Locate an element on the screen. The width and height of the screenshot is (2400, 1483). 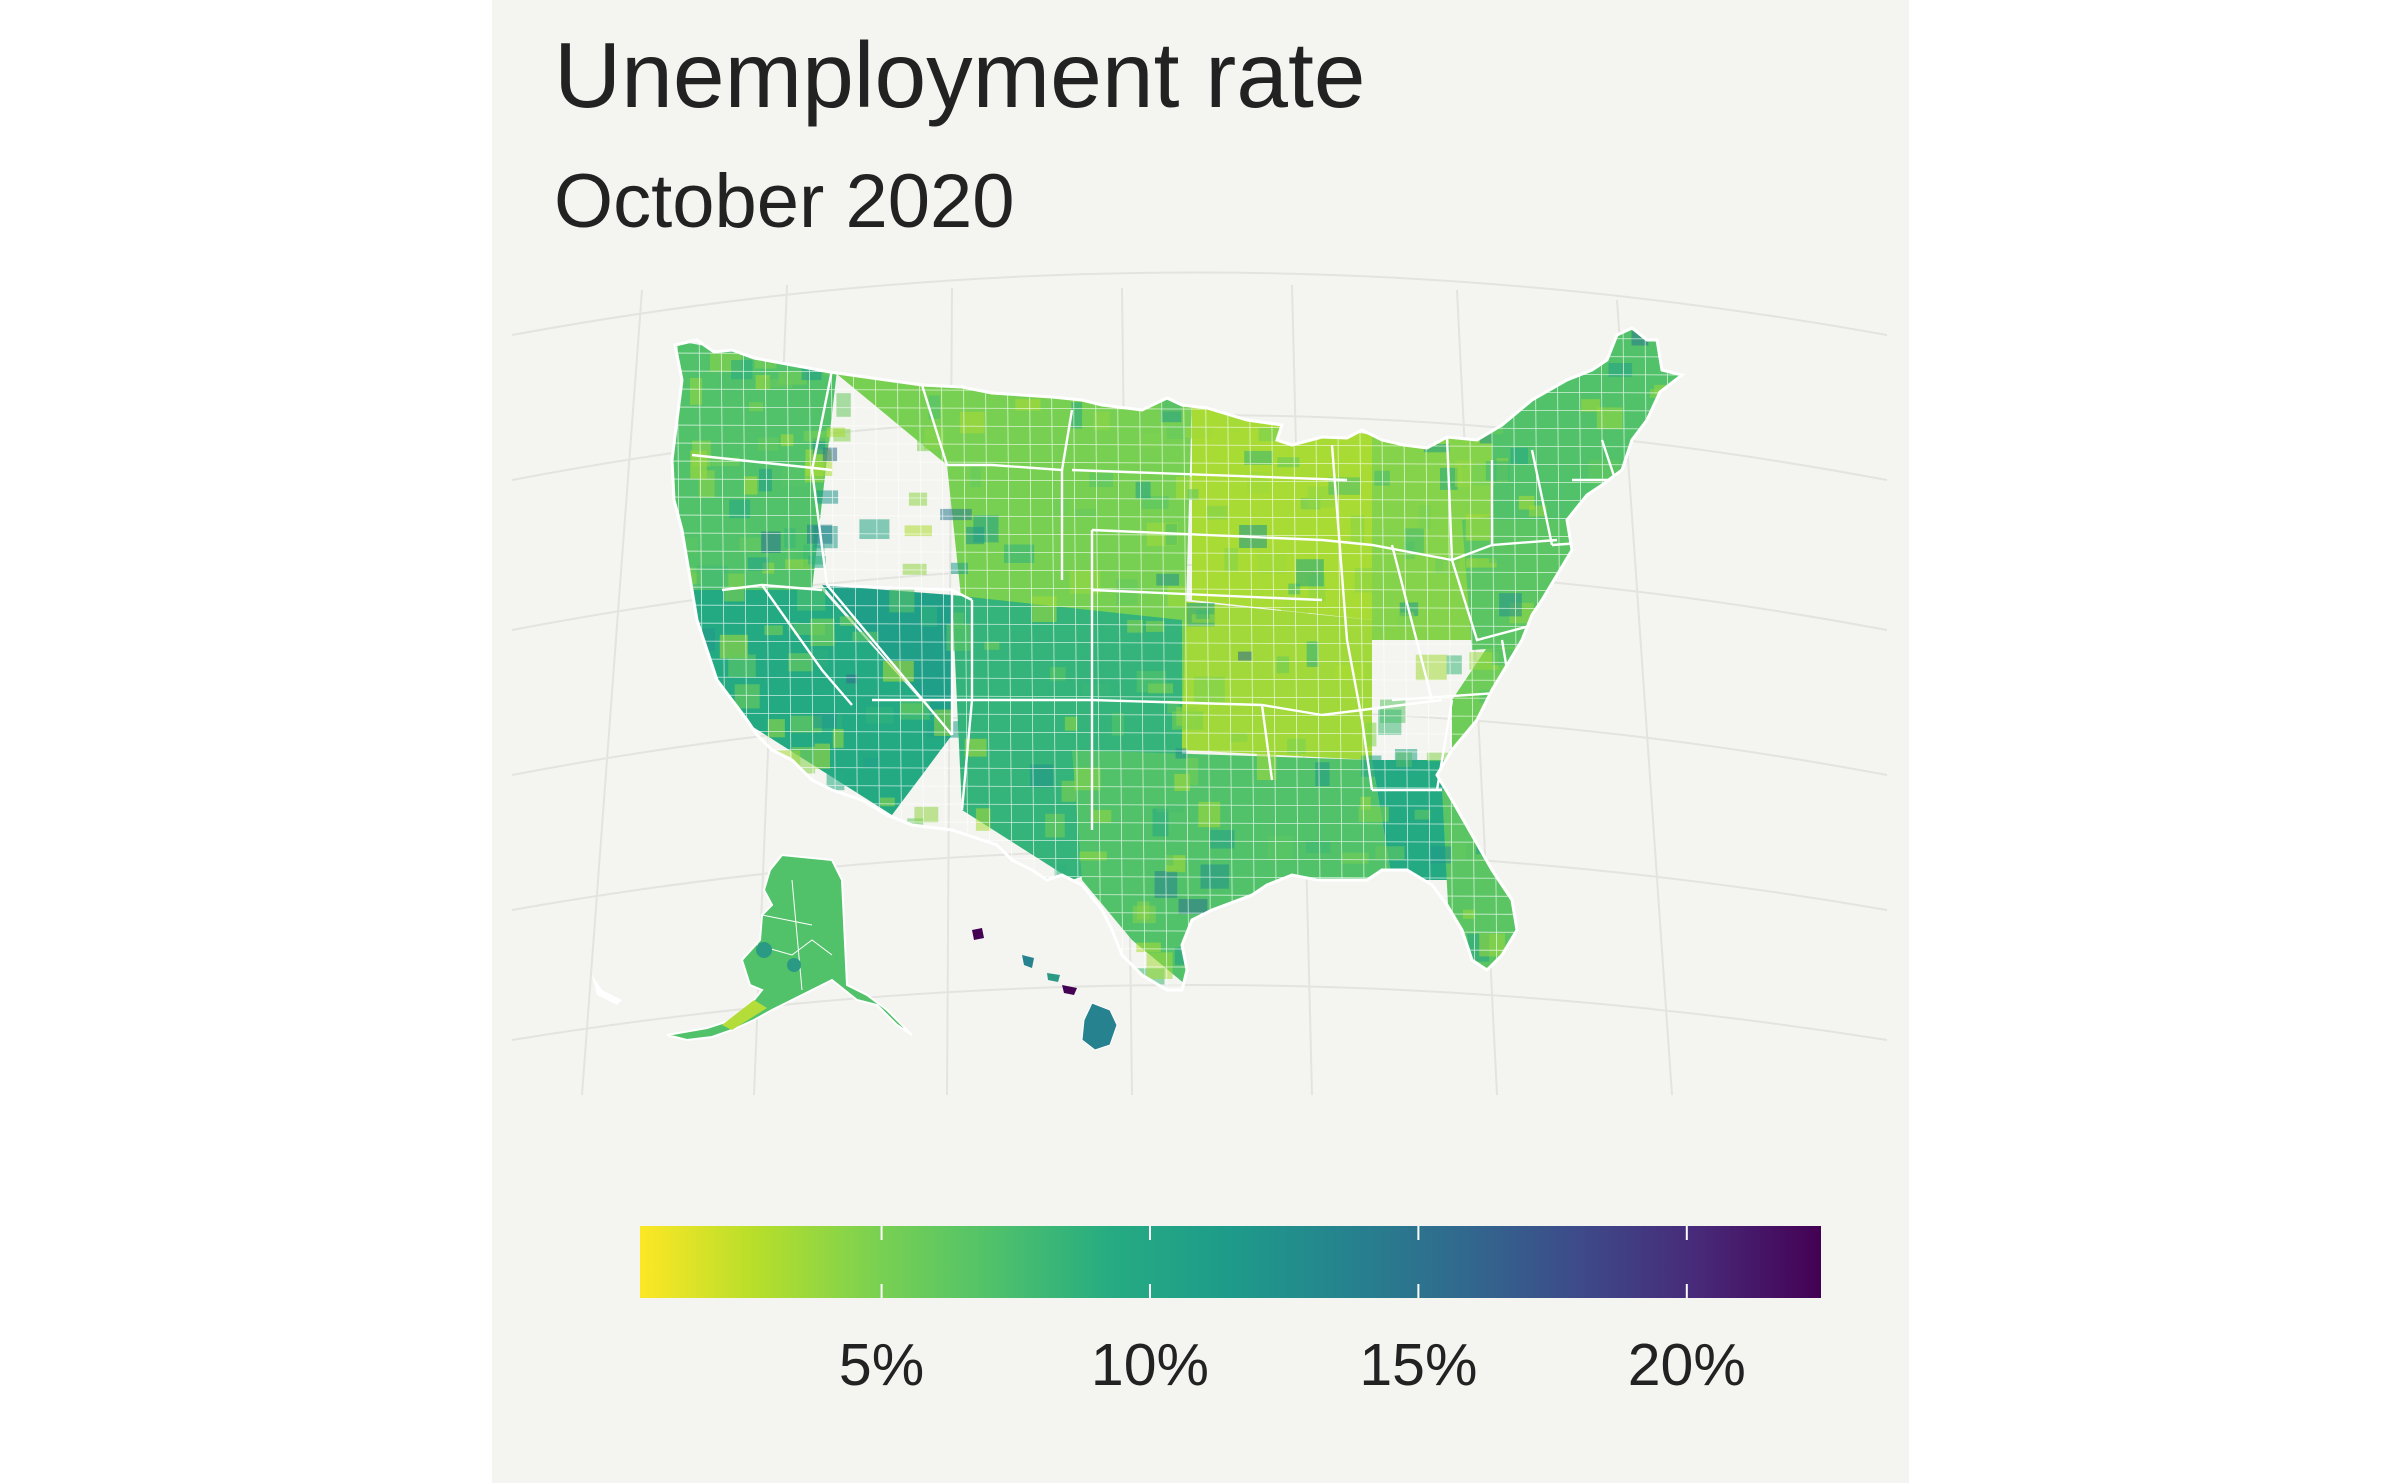
legend-tick-label: 15% is located at coordinates (1418, 1365).